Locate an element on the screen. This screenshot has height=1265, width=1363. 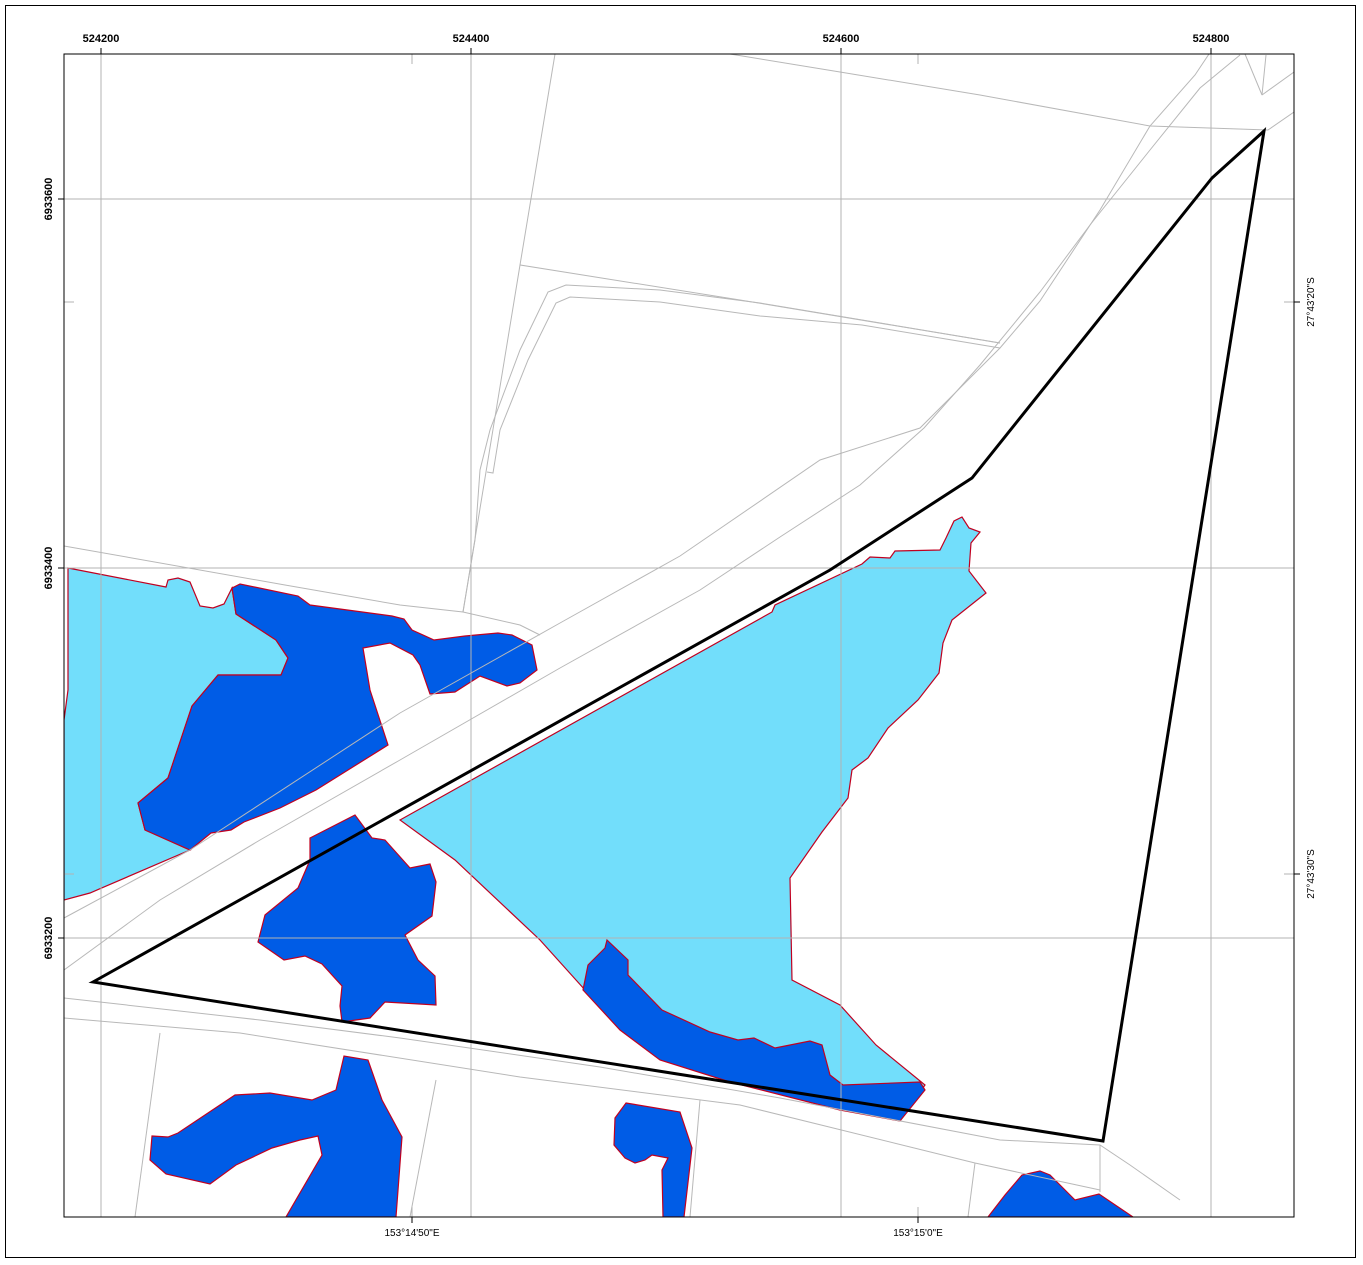
easting-label-524800: 524800 is located at coordinates (1211, 39).